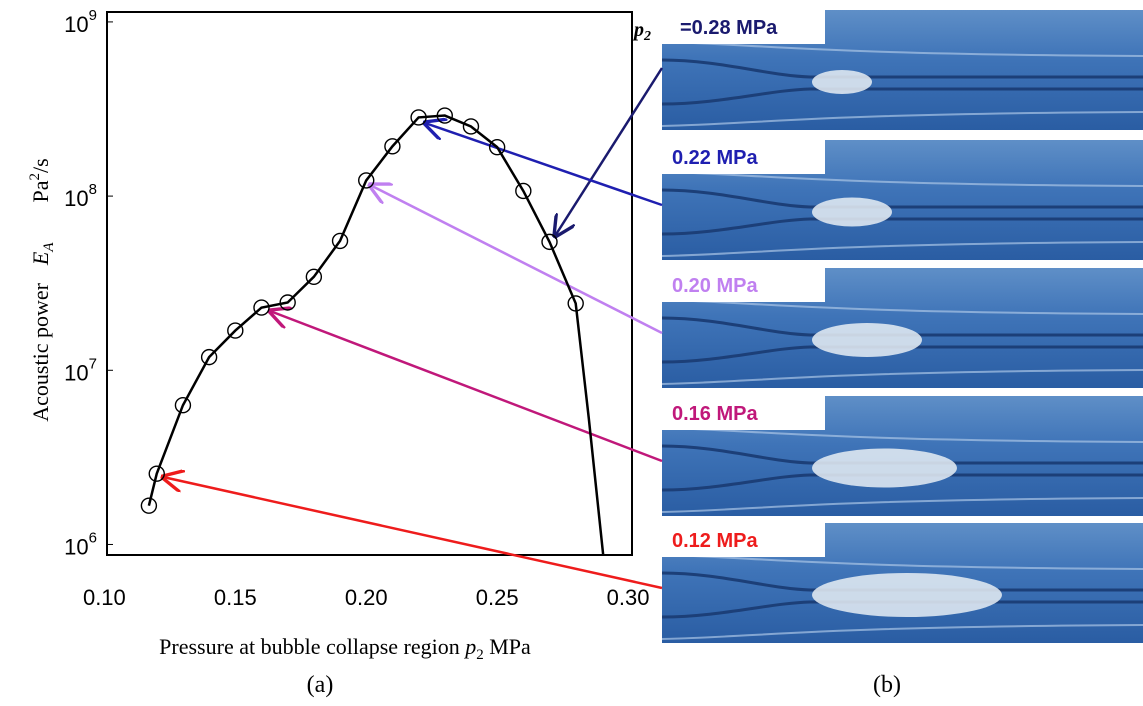 The height and width of the screenshot is (706, 1143). I want to click on prefix-sub: 2, so click(647, 36).